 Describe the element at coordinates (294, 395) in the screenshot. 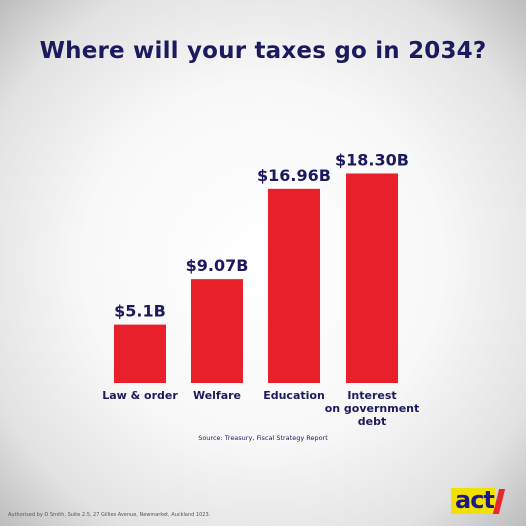

I see `category-label-2: Education` at that location.